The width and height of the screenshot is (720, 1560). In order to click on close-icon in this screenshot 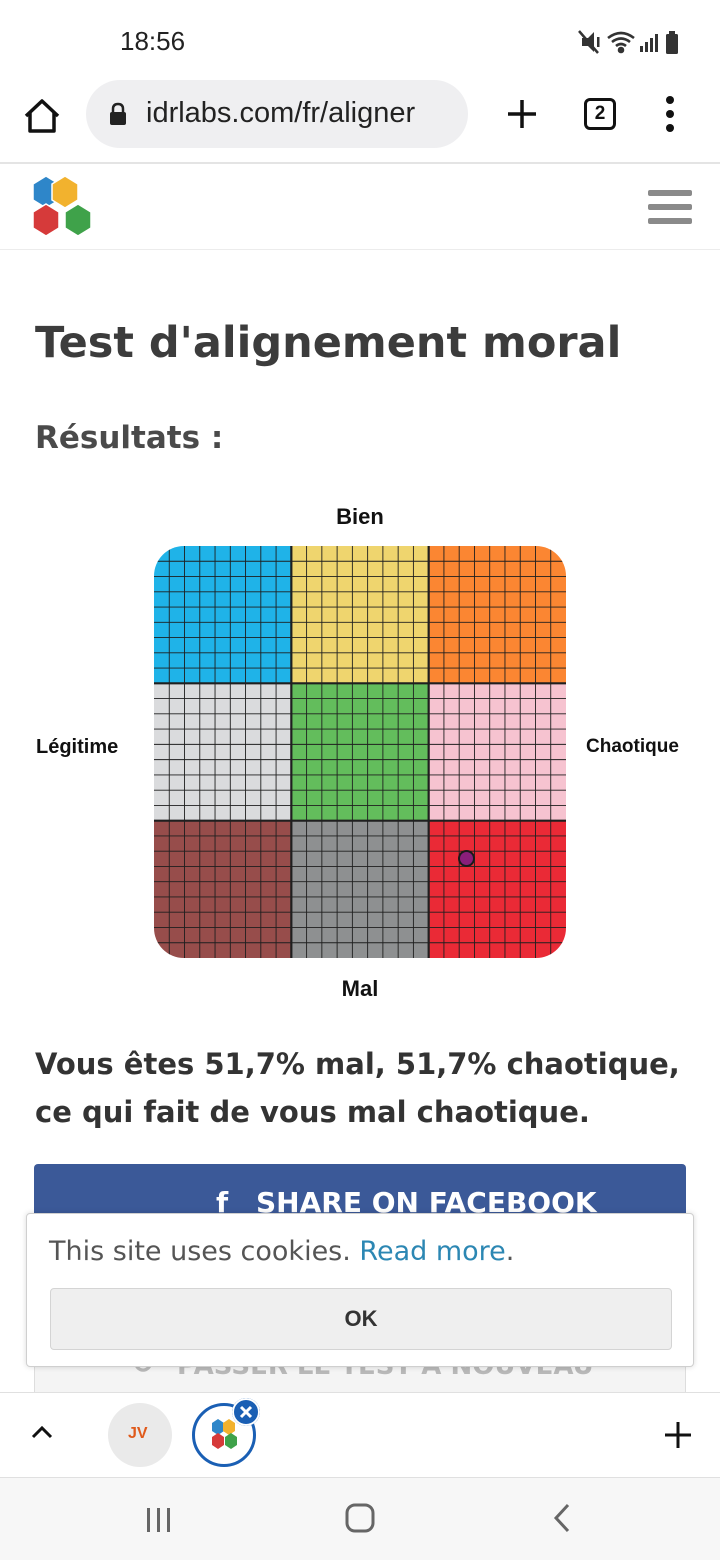, I will do `click(246, 1412)`.